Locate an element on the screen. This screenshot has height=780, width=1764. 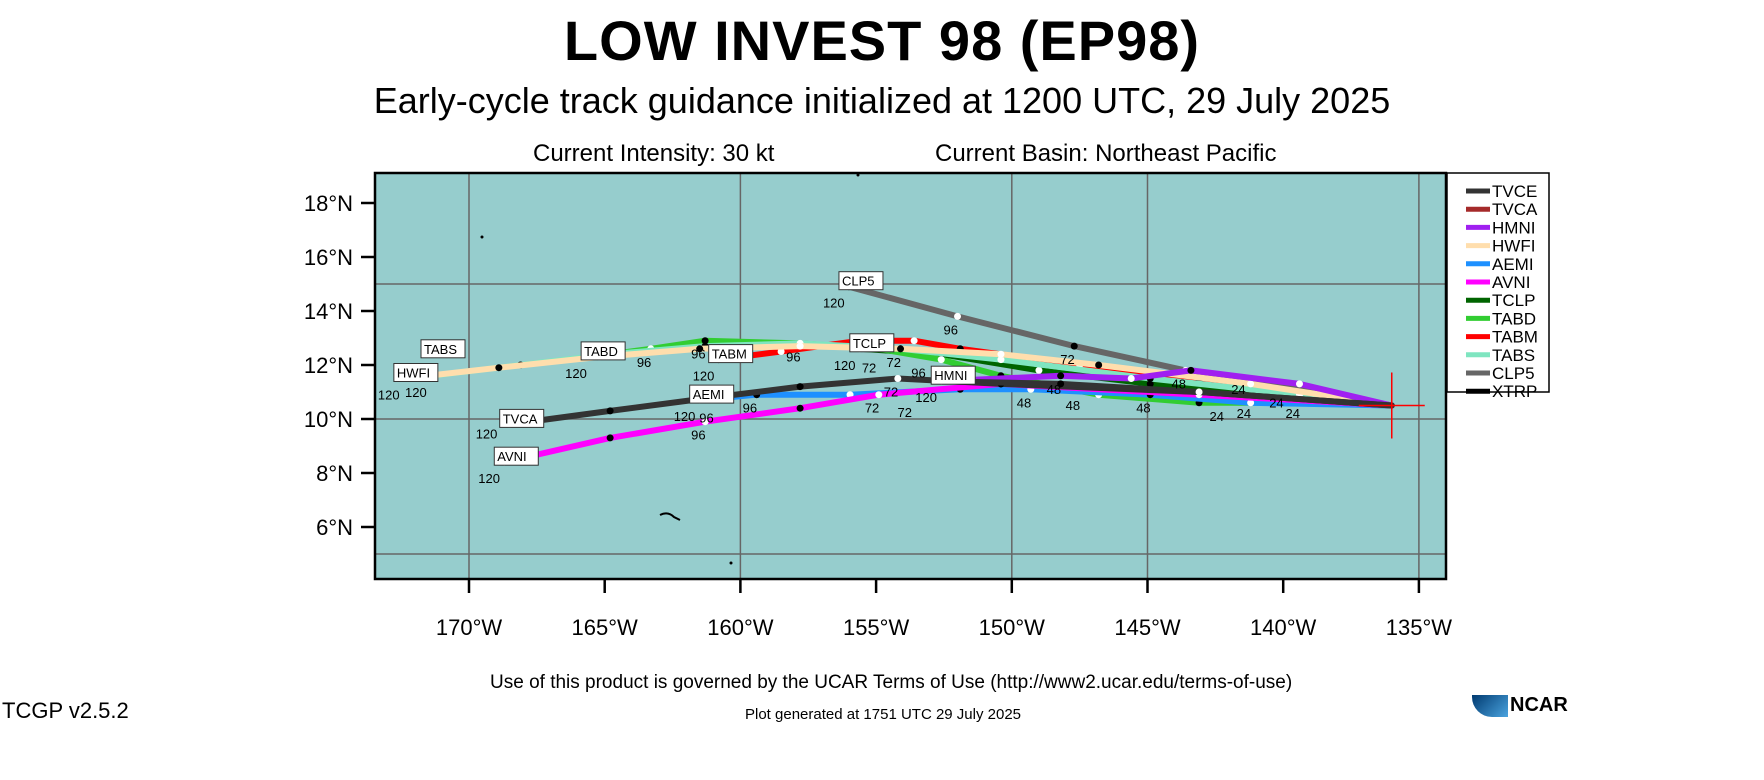
track-label-aemi: AEMI is located at coordinates (709, 394).